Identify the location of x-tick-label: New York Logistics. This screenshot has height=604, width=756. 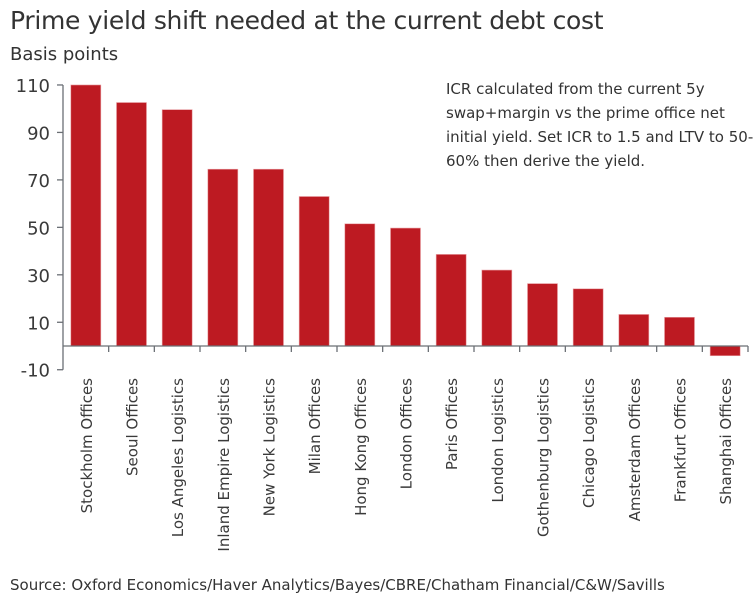
(270, 447).